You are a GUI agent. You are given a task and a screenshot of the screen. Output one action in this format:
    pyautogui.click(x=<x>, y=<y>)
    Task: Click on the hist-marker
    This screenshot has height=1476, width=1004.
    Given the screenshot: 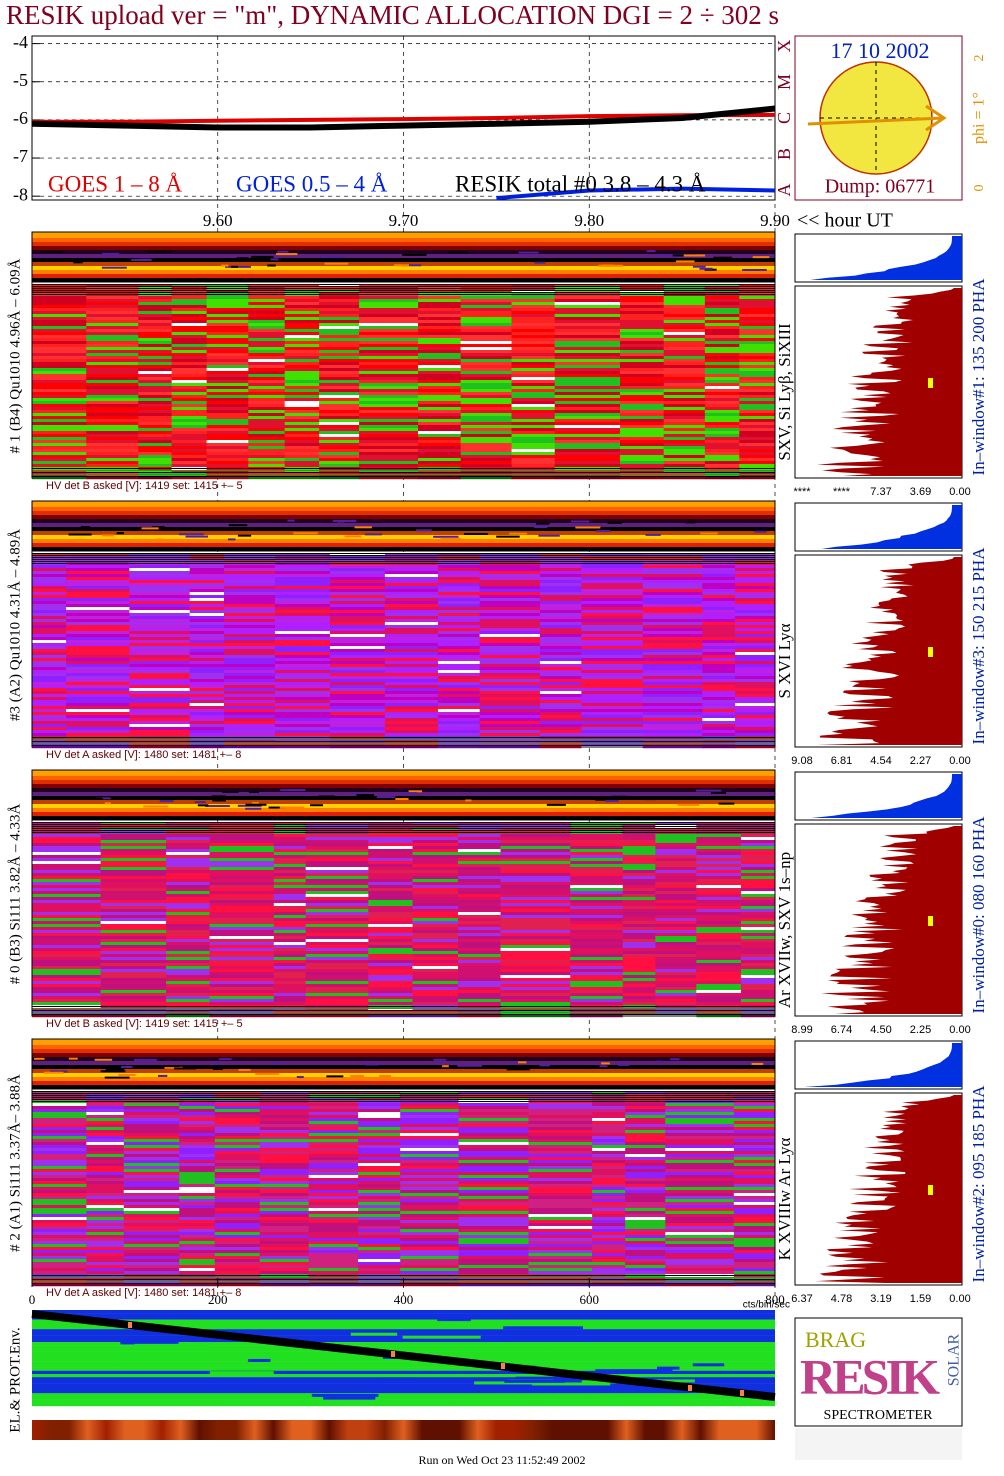 What is the action you would take?
    pyautogui.click(x=930, y=383)
    